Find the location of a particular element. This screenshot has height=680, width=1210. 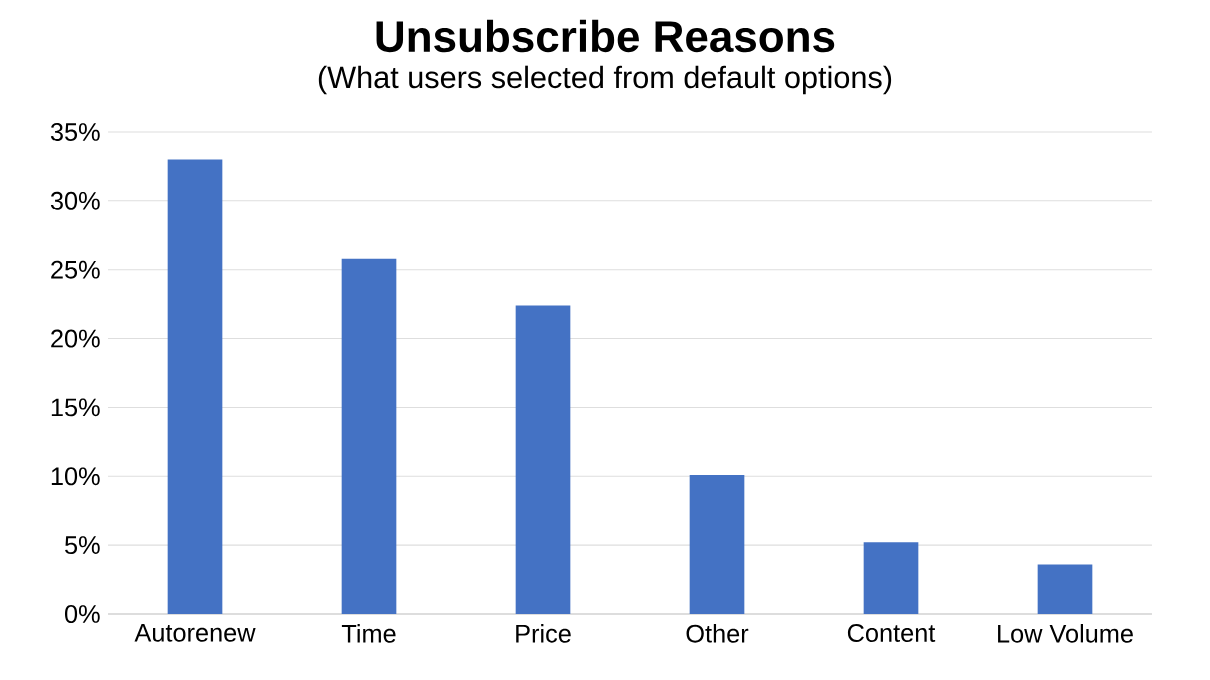

y-tick-label: 5% is located at coordinates (82, 545).